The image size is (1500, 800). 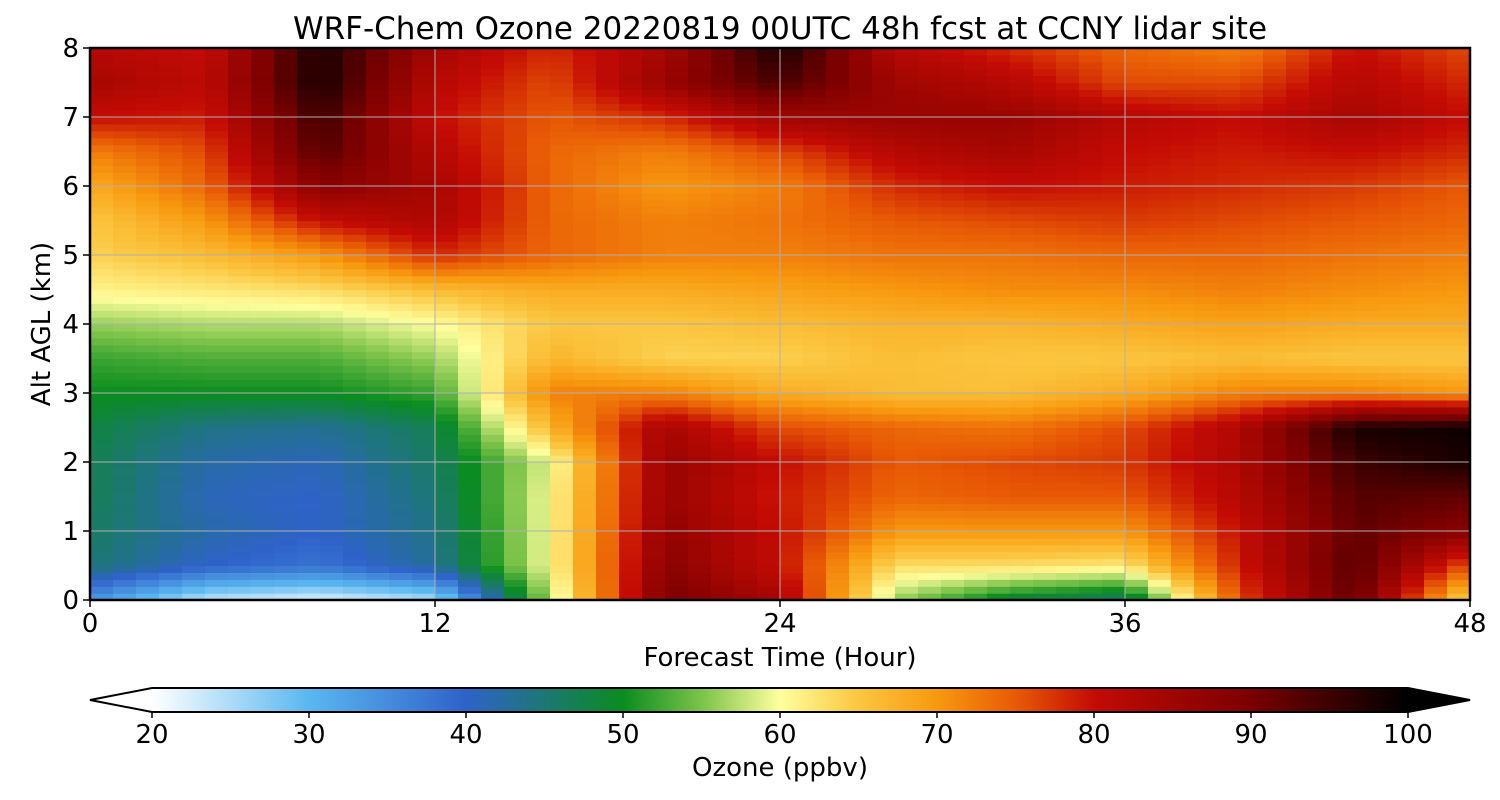 What do you see at coordinates (42, 324) in the screenshot?
I see `y-axis-label: Alt AGL (km)` at bounding box center [42, 324].